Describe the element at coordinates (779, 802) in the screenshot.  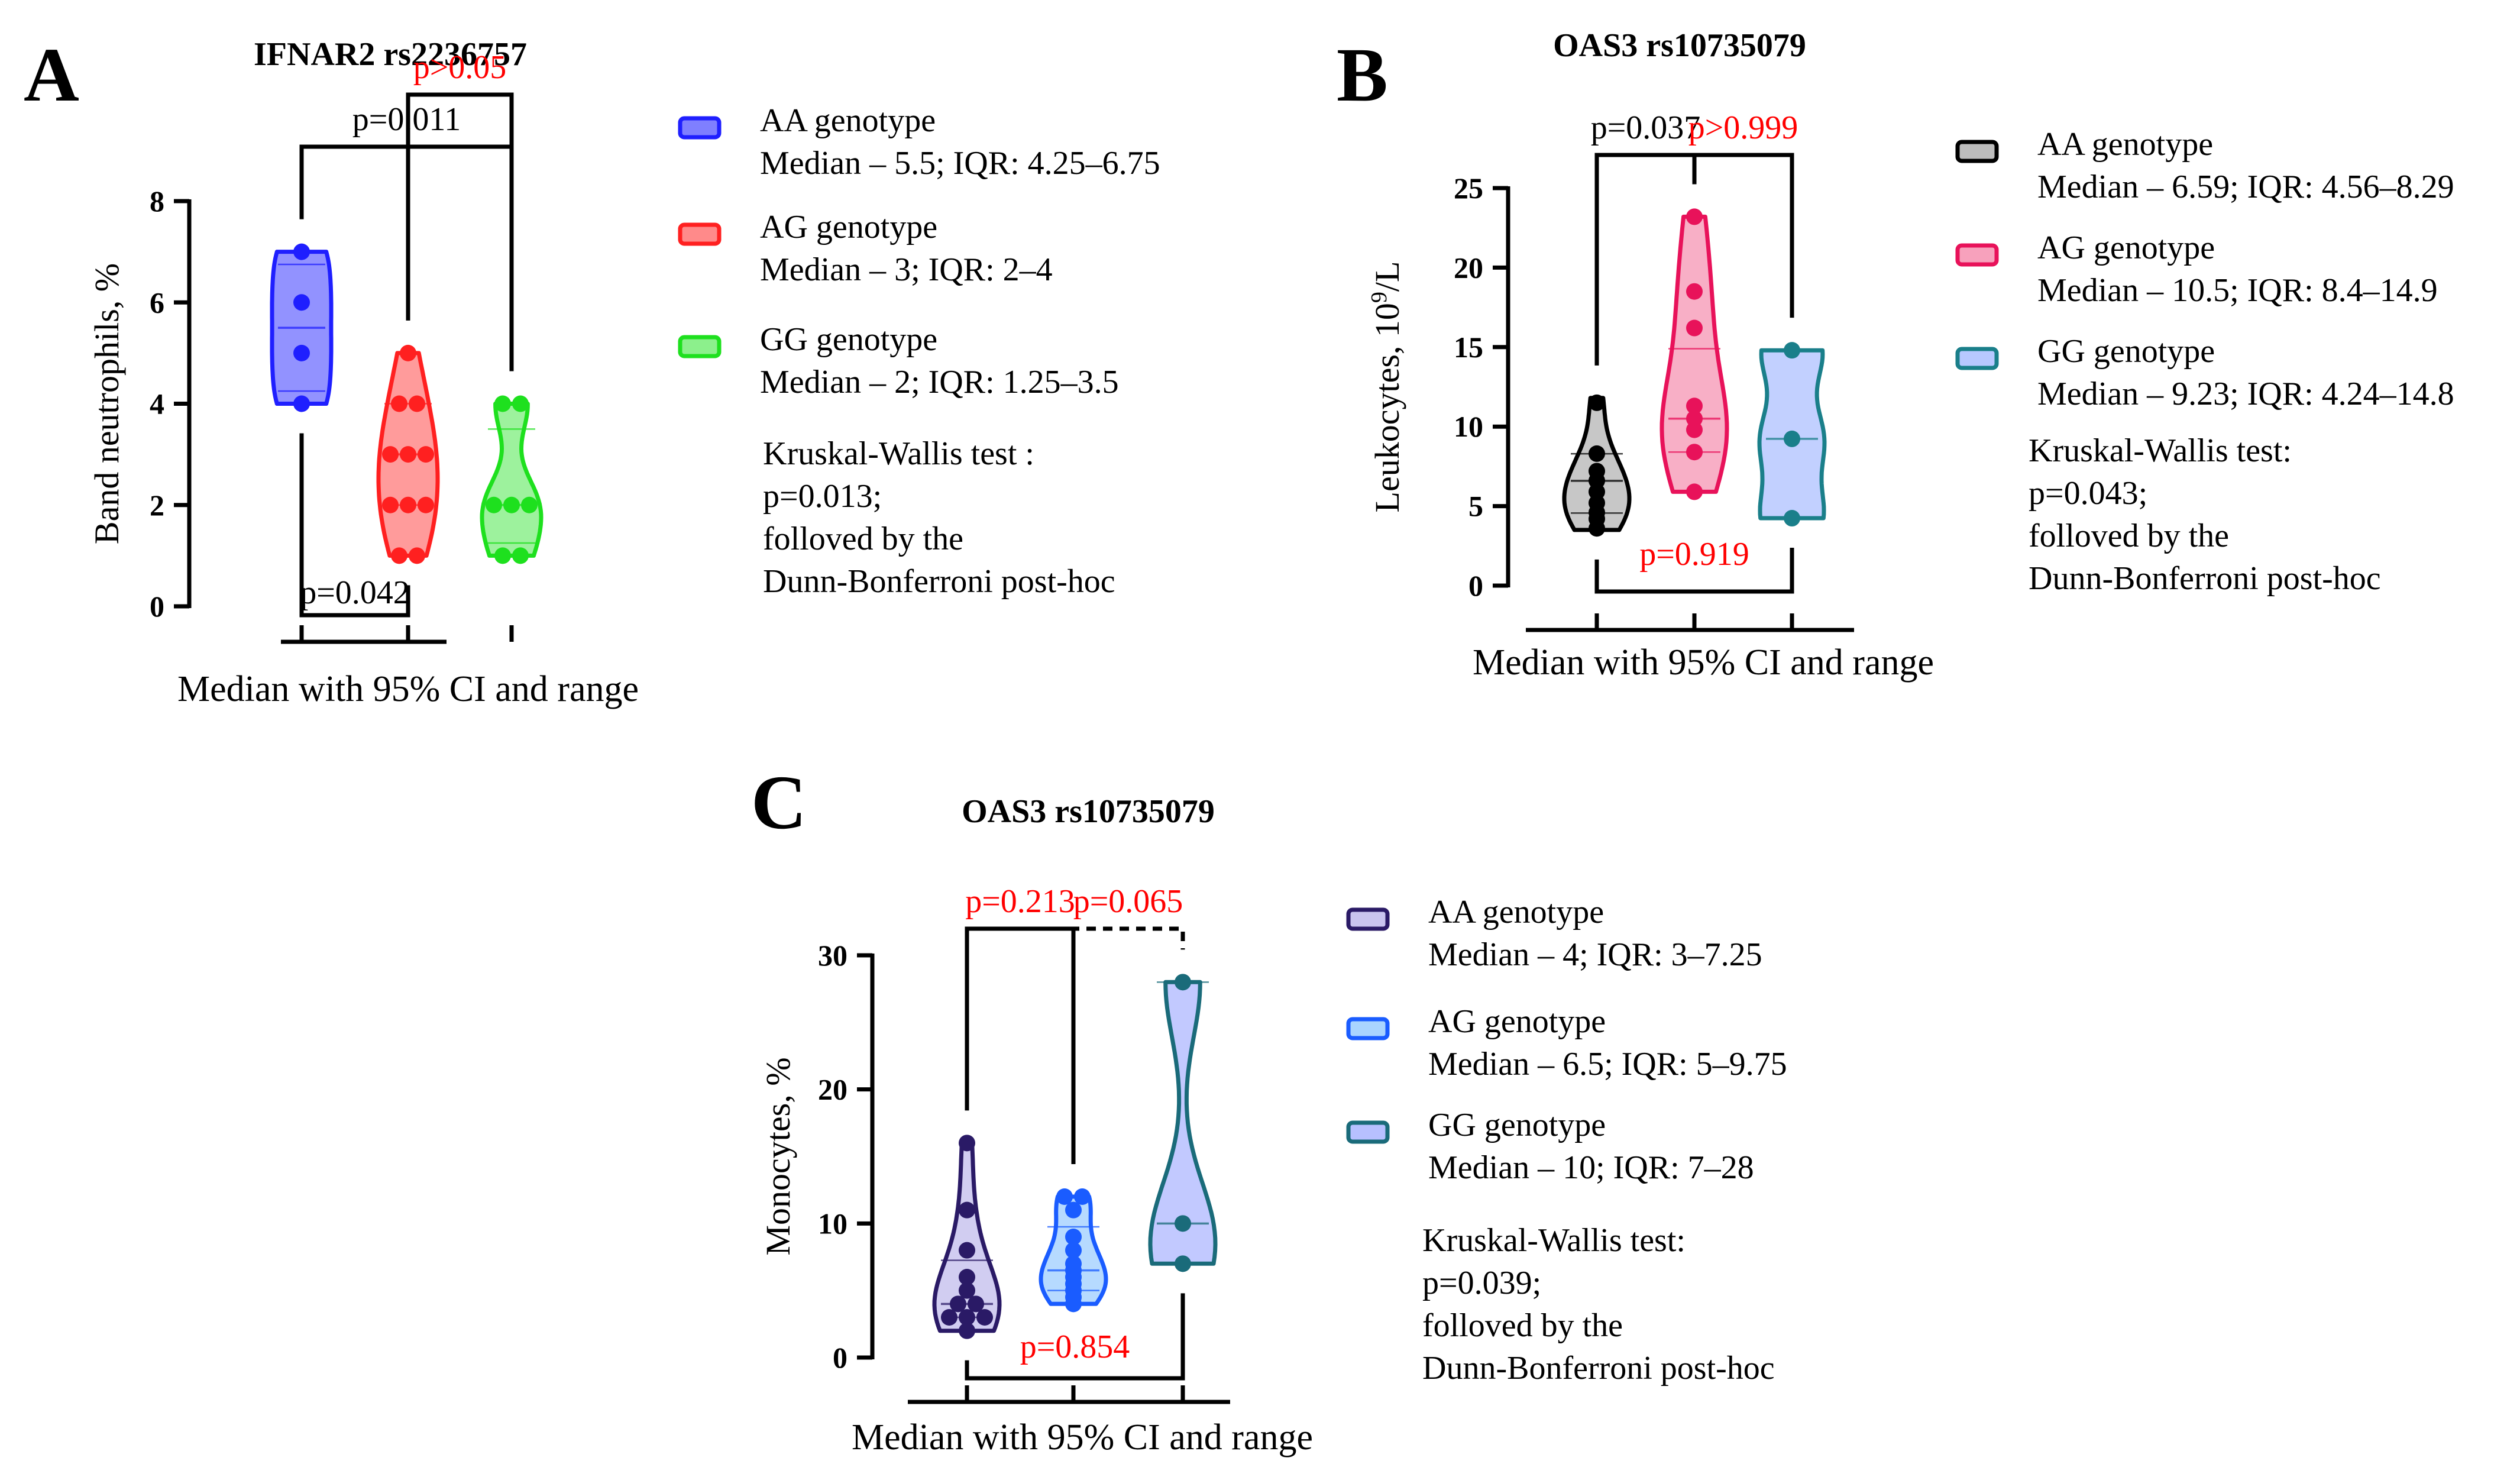
I see `panel-letter: C` at that location.